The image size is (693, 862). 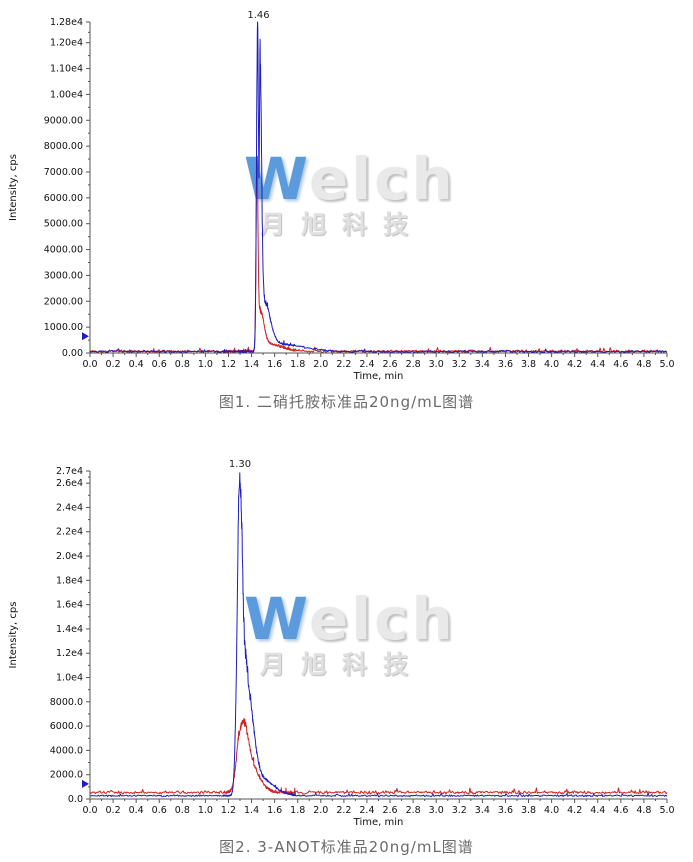 What do you see at coordinates (66, 94) in the screenshot?
I see `y-tick-label: 1.00e4` at bounding box center [66, 94].